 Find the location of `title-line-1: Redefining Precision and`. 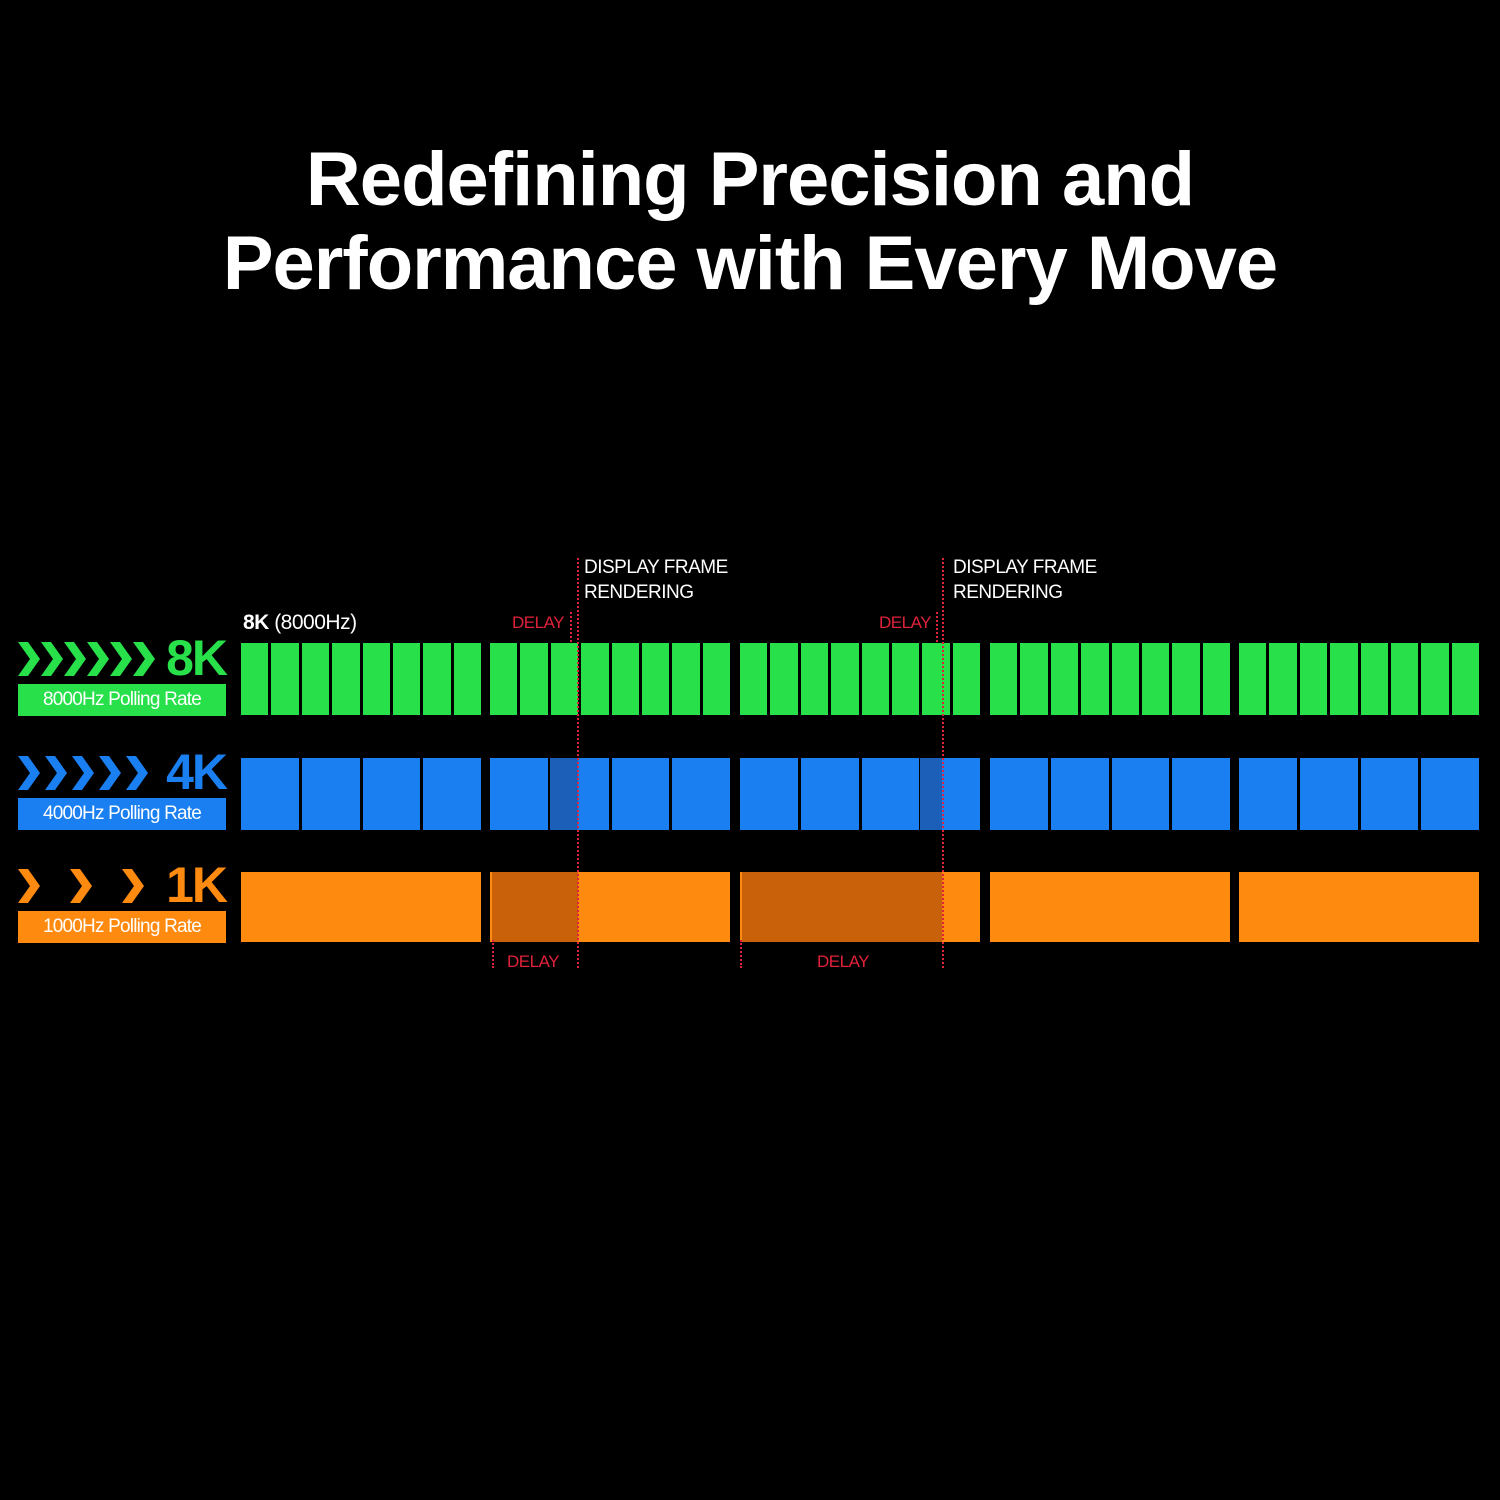

title-line-1: Redefining Precision and is located at coordinates (750, 179).